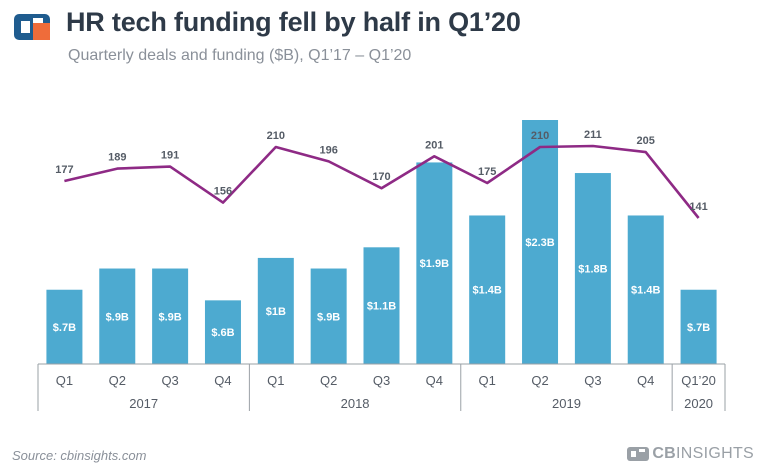 The image size is (768, 473). What do you see at coordinates (566, 403) in the screenshot?
I see `year-label: 2019` at bounding box center [566, 403].